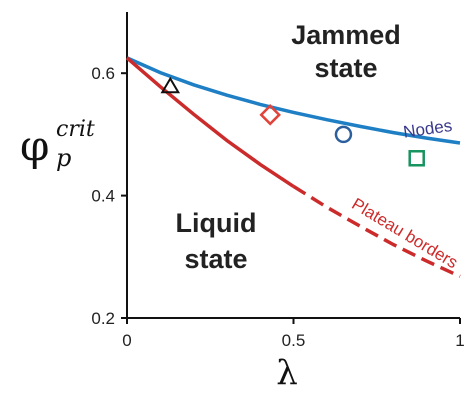 This screenshot has width=468, height=402. What do you see at coordinates (215, 259) in the screenshot?
I see `lower-region-label-line2: state` at bounding box center [215, 259].